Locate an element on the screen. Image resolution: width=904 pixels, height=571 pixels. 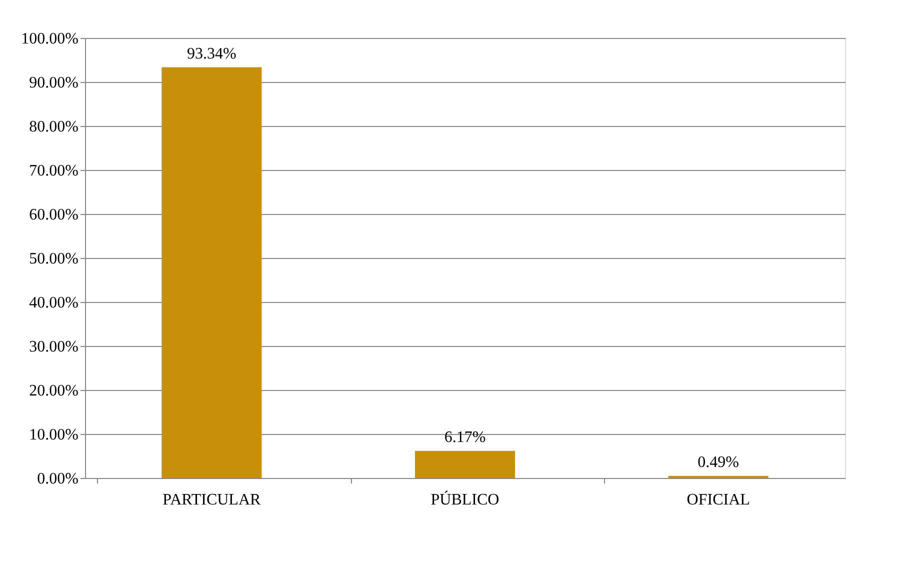
data-label: 6.17% is located at coordinates (465, 437).